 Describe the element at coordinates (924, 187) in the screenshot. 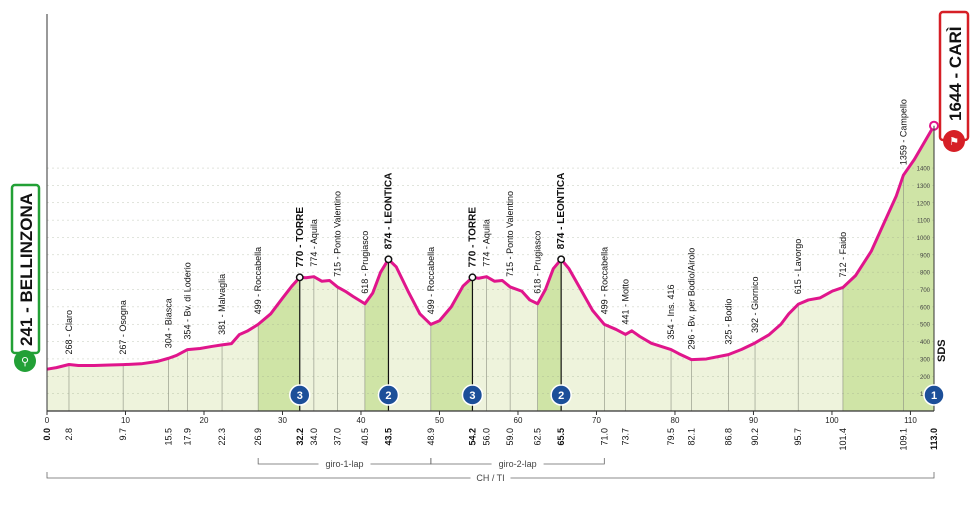

I see `altitude-tick-label: 1300` at that location.